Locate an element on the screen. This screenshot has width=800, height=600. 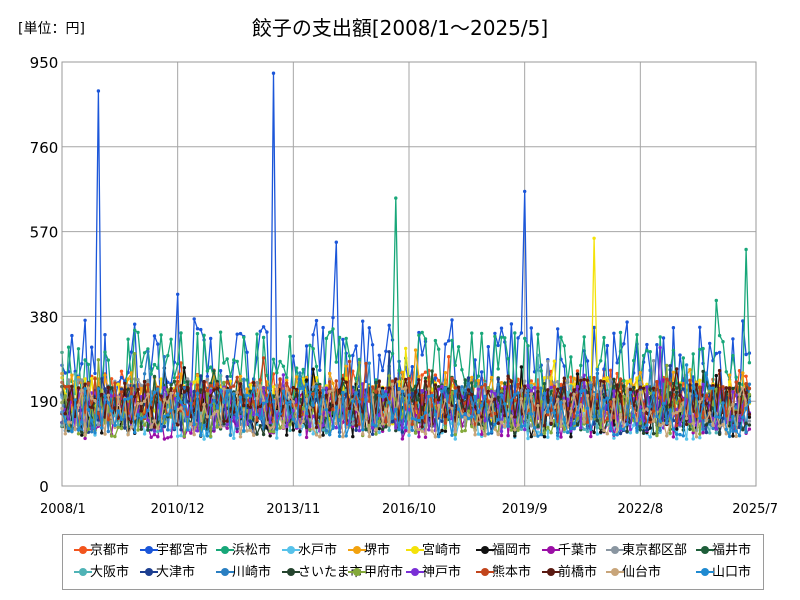
legend-label: 大阪市 is located at coordinates (110, 572).